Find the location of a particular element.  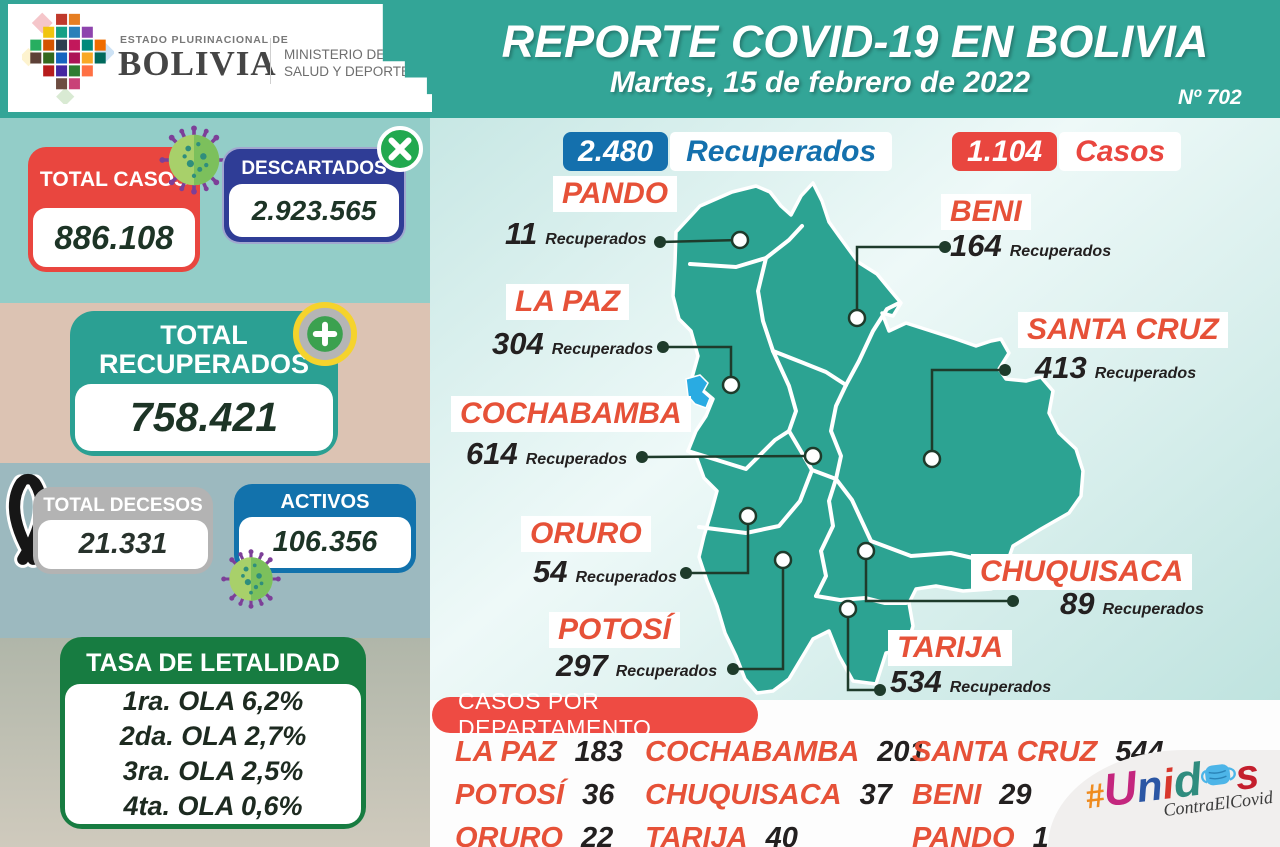

daily-cases-badge: 1.104 Casos is located at coordinates (1067, 151).